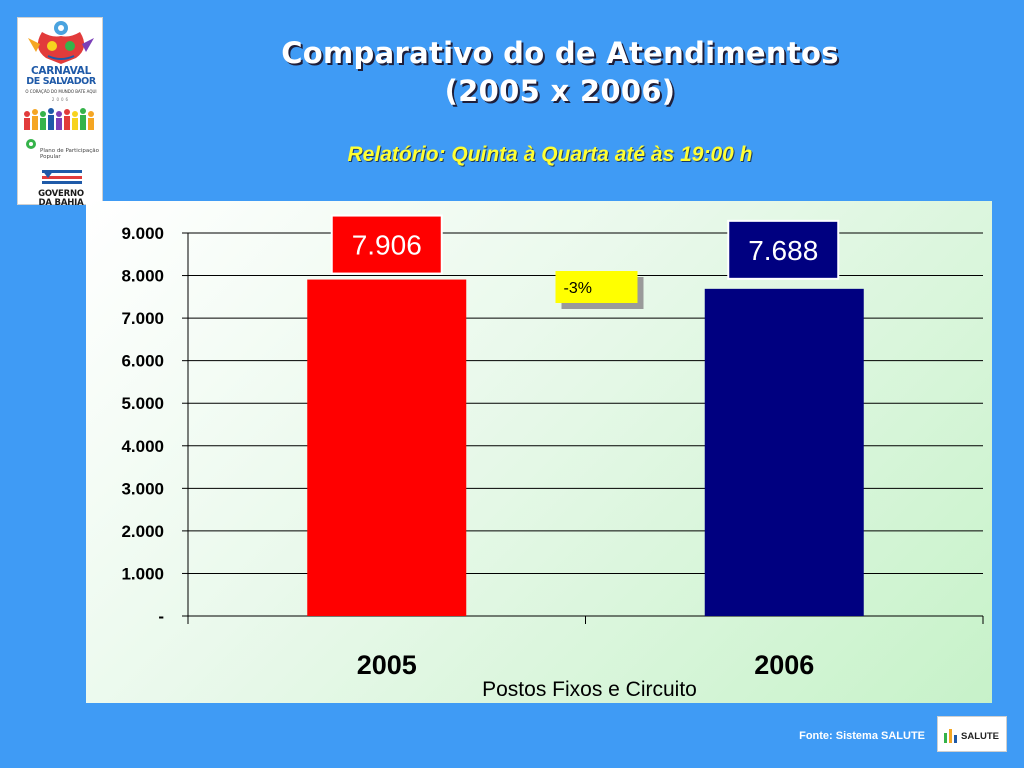 This screenshot has width=1024, height=768. I want to click on logo-bahia-text: DA BAHIA, so click(61, 203).